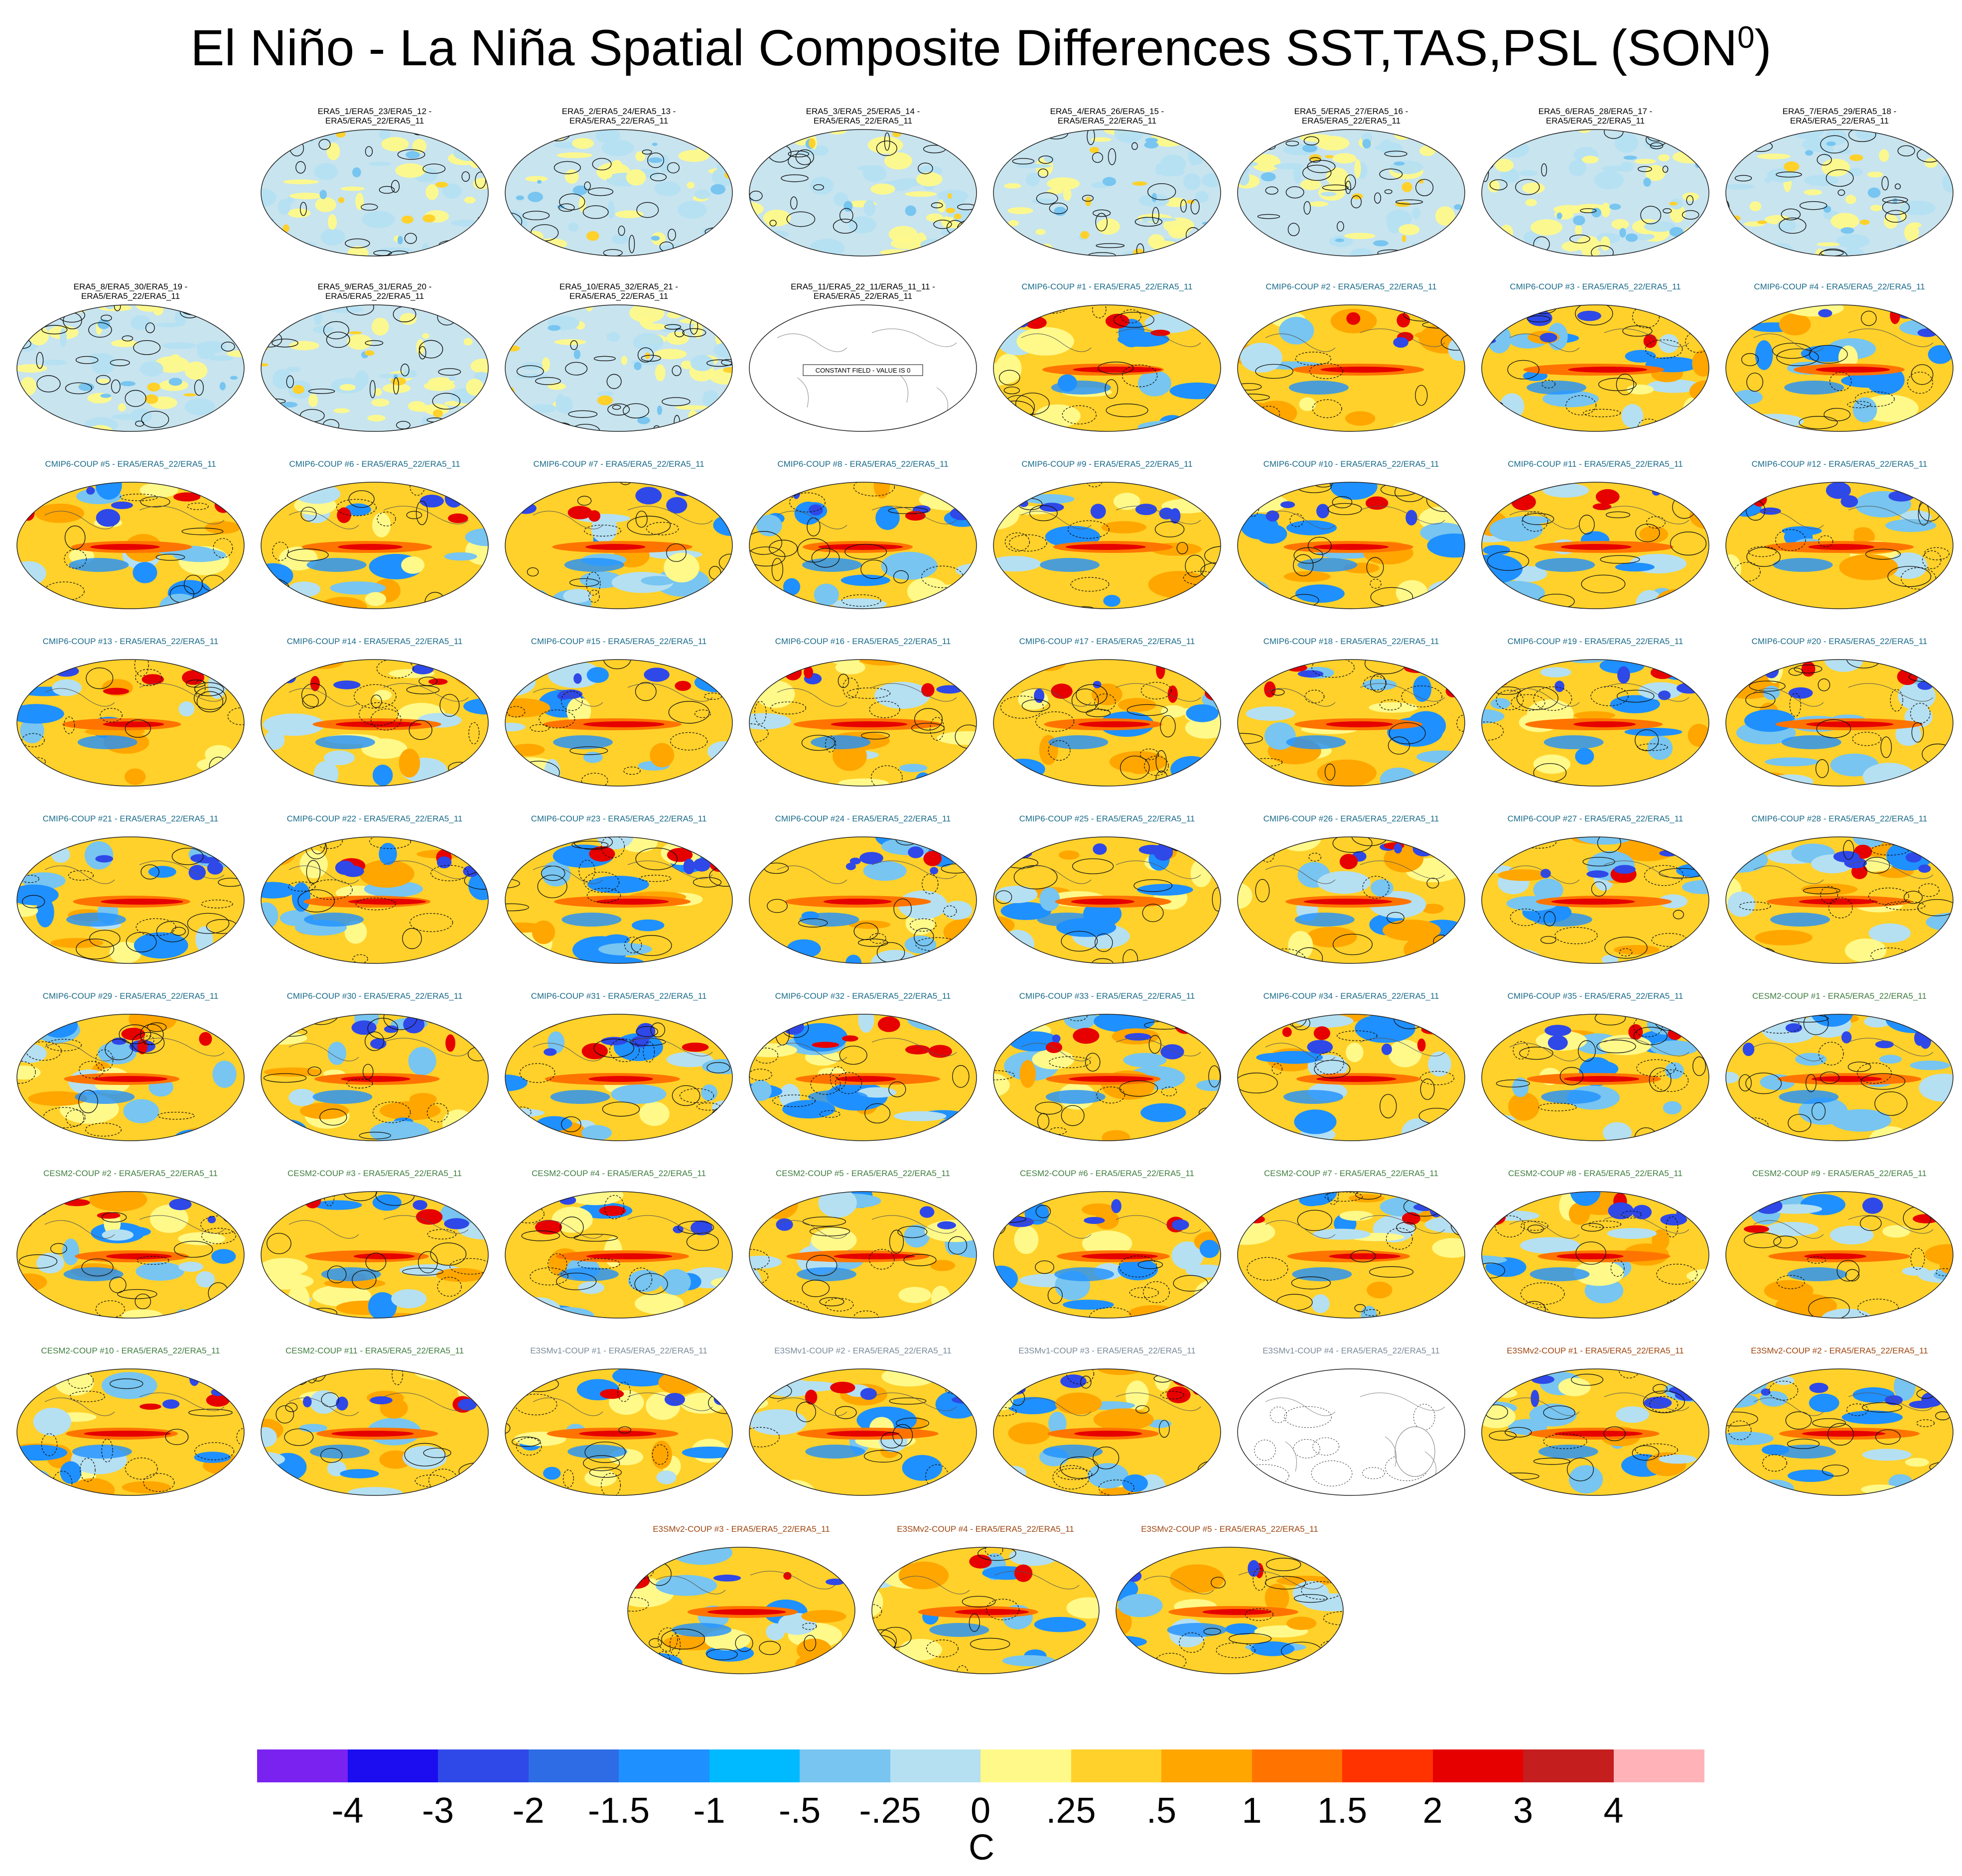 The image size is (1962, 1876). What do you see at coordinates (619, 996) in the screenshot?
I see `panel-title: CMIP6-COUP #31 - ERA5/ERA5_22/ERA5_11` at bounding box center [619, 996].